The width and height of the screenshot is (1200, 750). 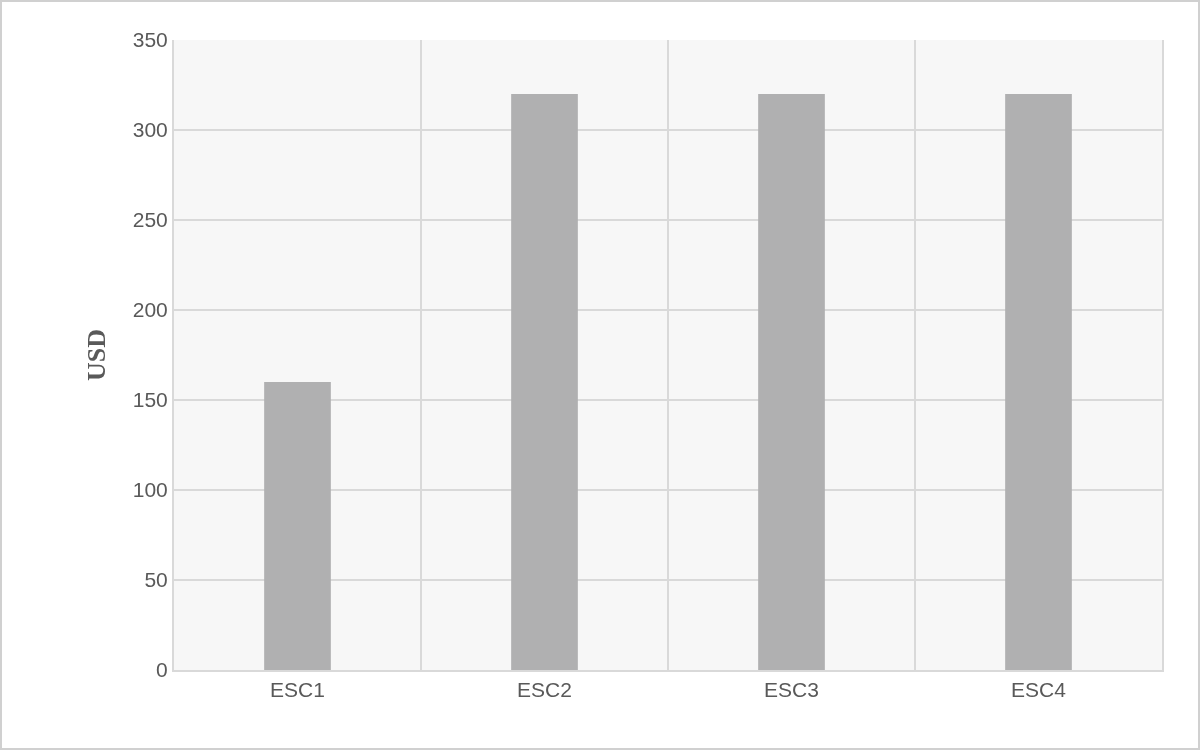 I want to click on x-tick-label: ESC3, so click(x=791, y=690).